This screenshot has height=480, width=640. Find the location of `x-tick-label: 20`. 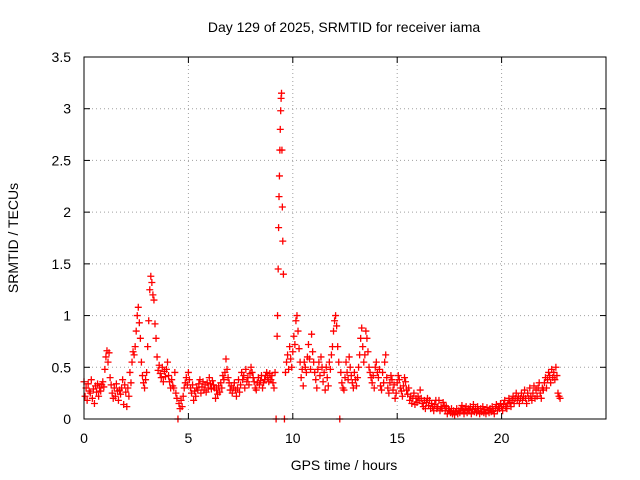

x-tick-label: 20 is located at coordinates (502, 438).